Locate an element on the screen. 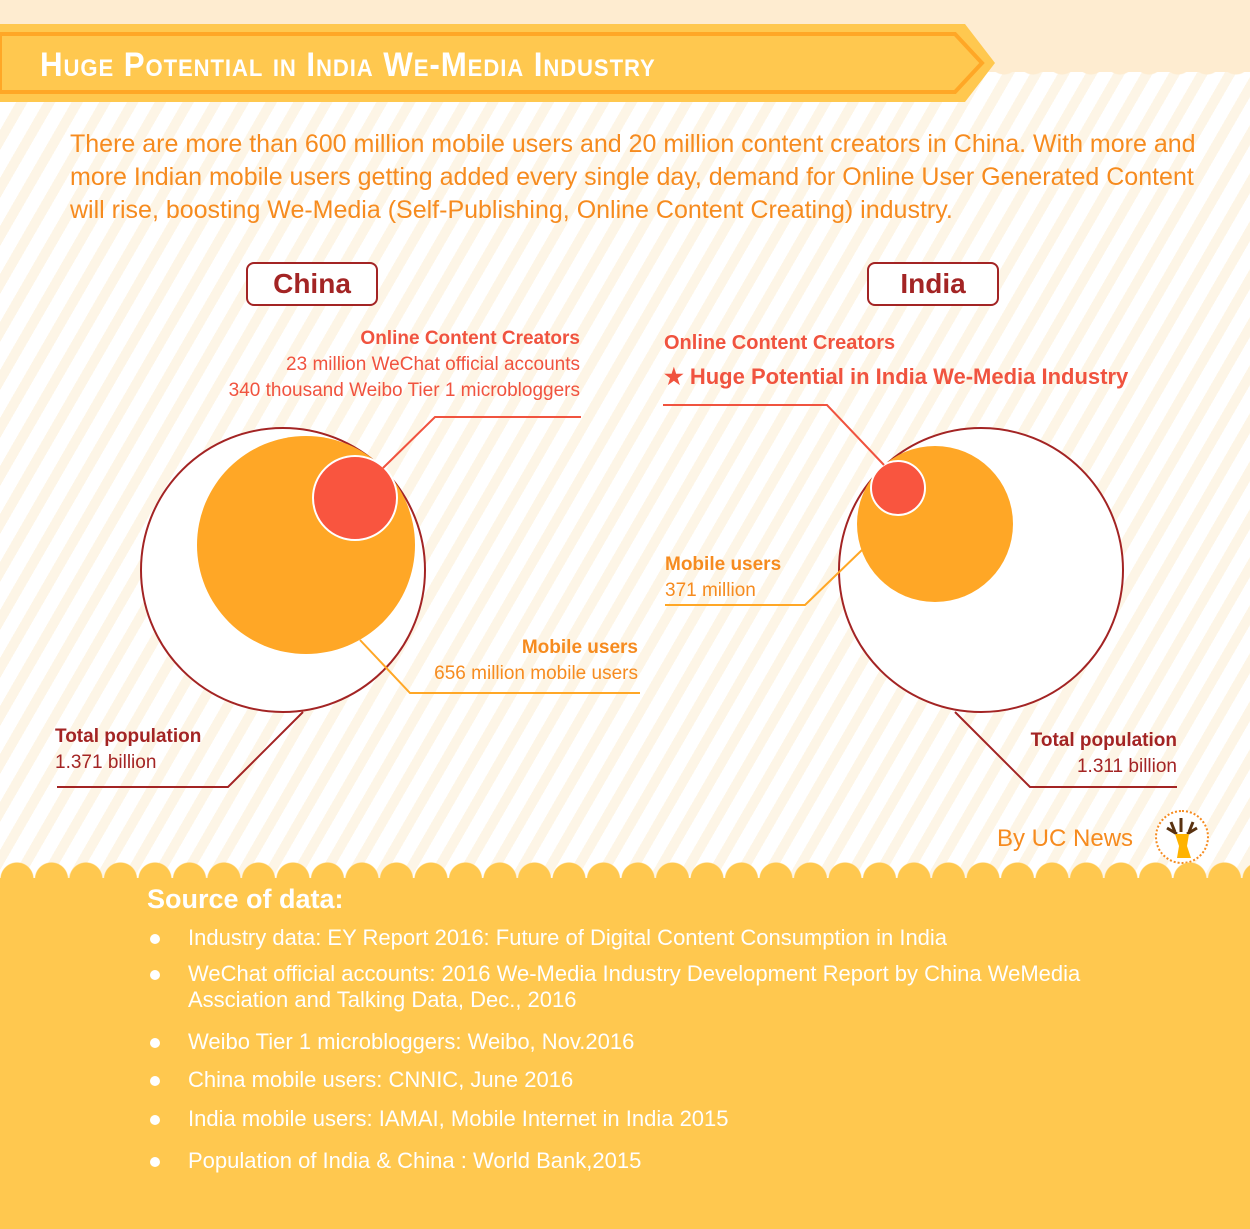  star-icon: ★ is located at coordinates (674, 376).